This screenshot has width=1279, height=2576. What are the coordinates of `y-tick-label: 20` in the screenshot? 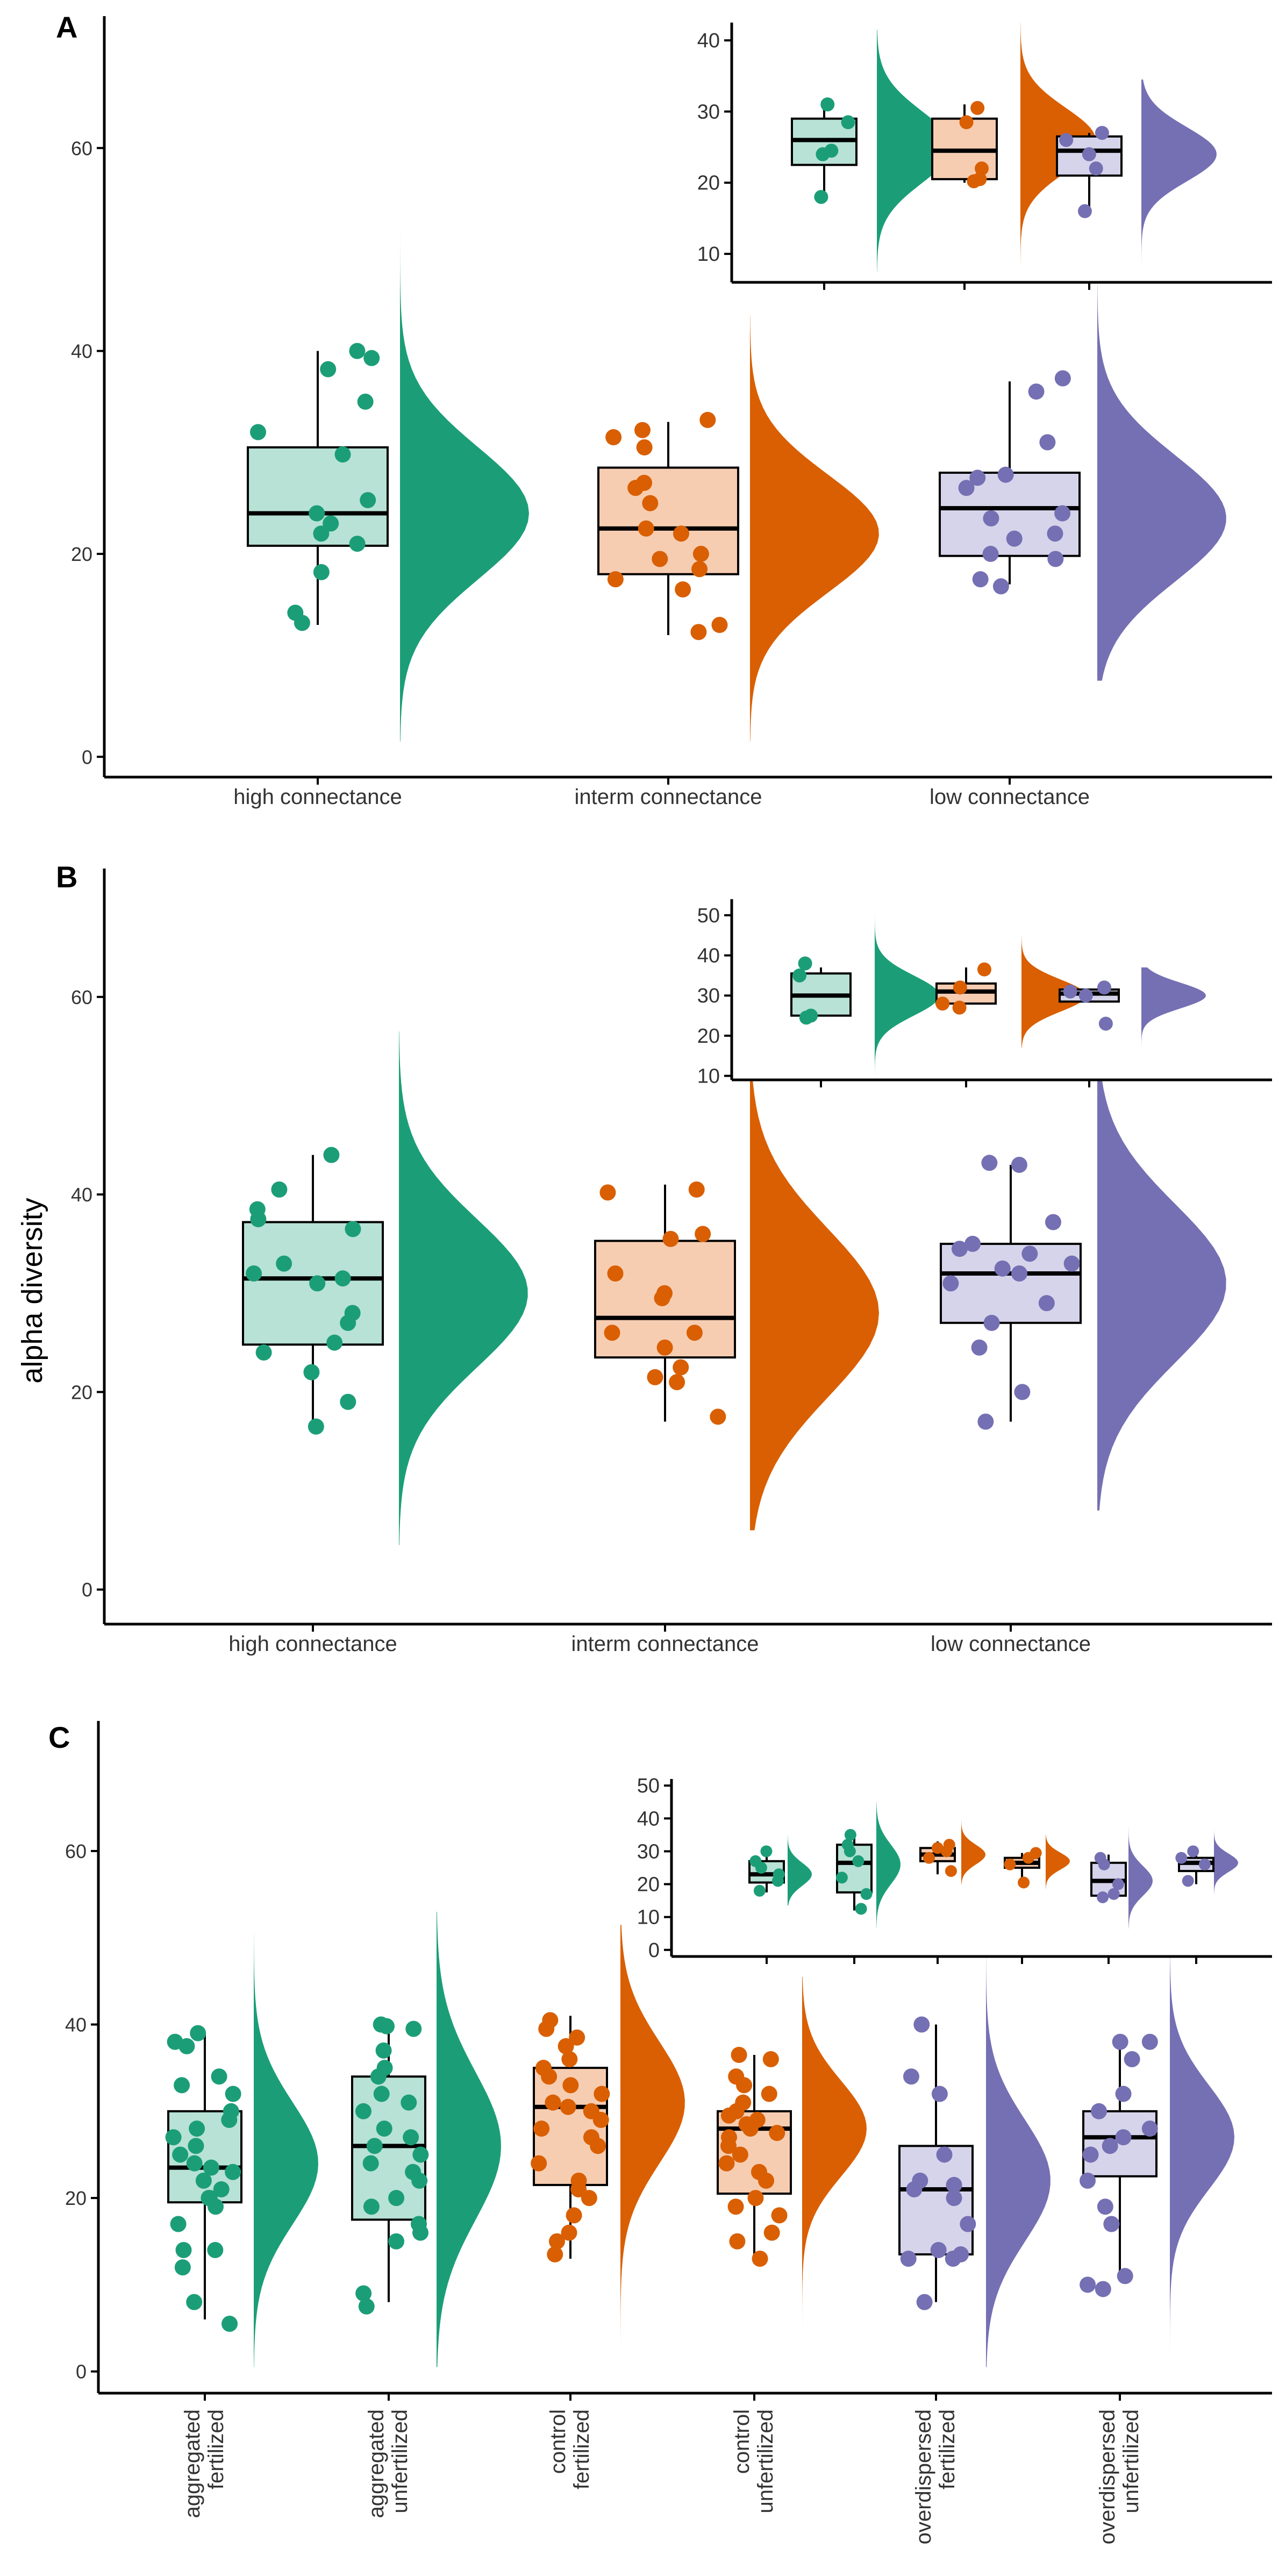 It's located at (708, 184).